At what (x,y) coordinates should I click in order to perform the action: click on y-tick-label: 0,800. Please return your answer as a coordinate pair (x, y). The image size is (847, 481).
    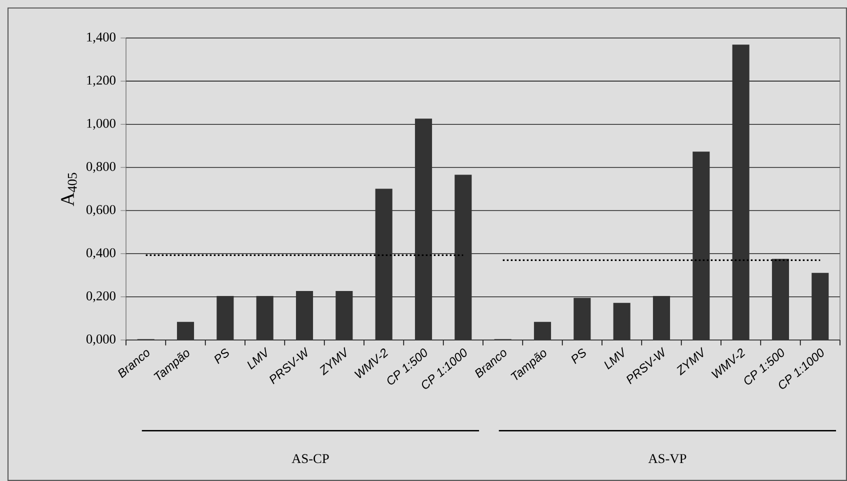
    Looking at the image, I should click on (101, 167).